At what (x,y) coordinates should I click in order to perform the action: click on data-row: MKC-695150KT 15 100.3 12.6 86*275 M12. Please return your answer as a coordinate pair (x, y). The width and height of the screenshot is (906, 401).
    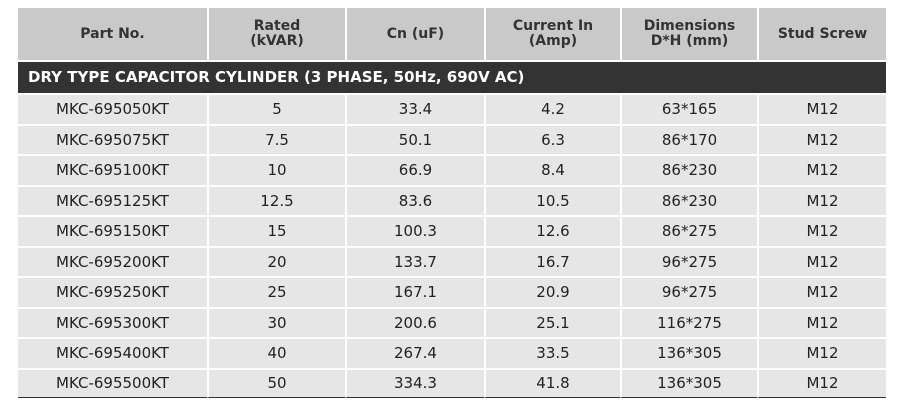
    Looking at the image, I should click on (452, 231).